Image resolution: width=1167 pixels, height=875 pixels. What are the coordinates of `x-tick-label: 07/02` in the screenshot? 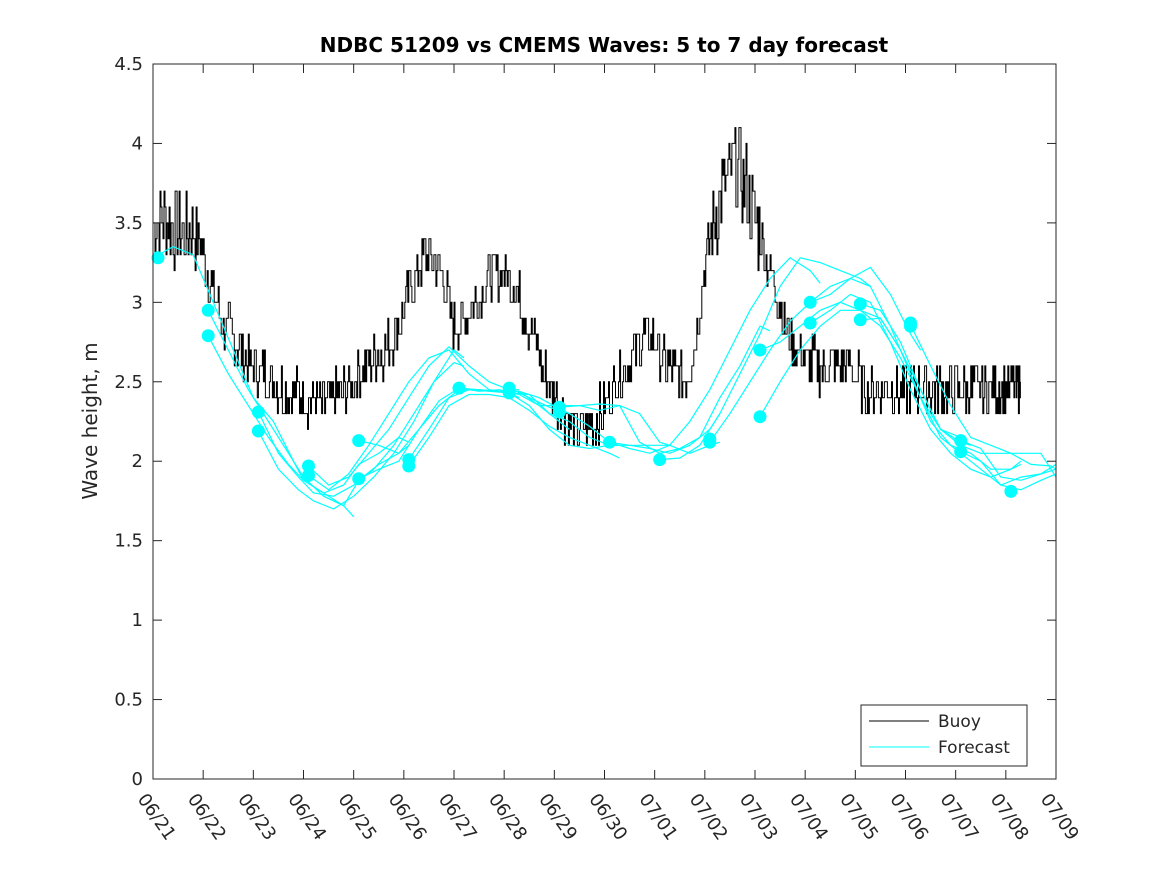 It's located at (708, 817).